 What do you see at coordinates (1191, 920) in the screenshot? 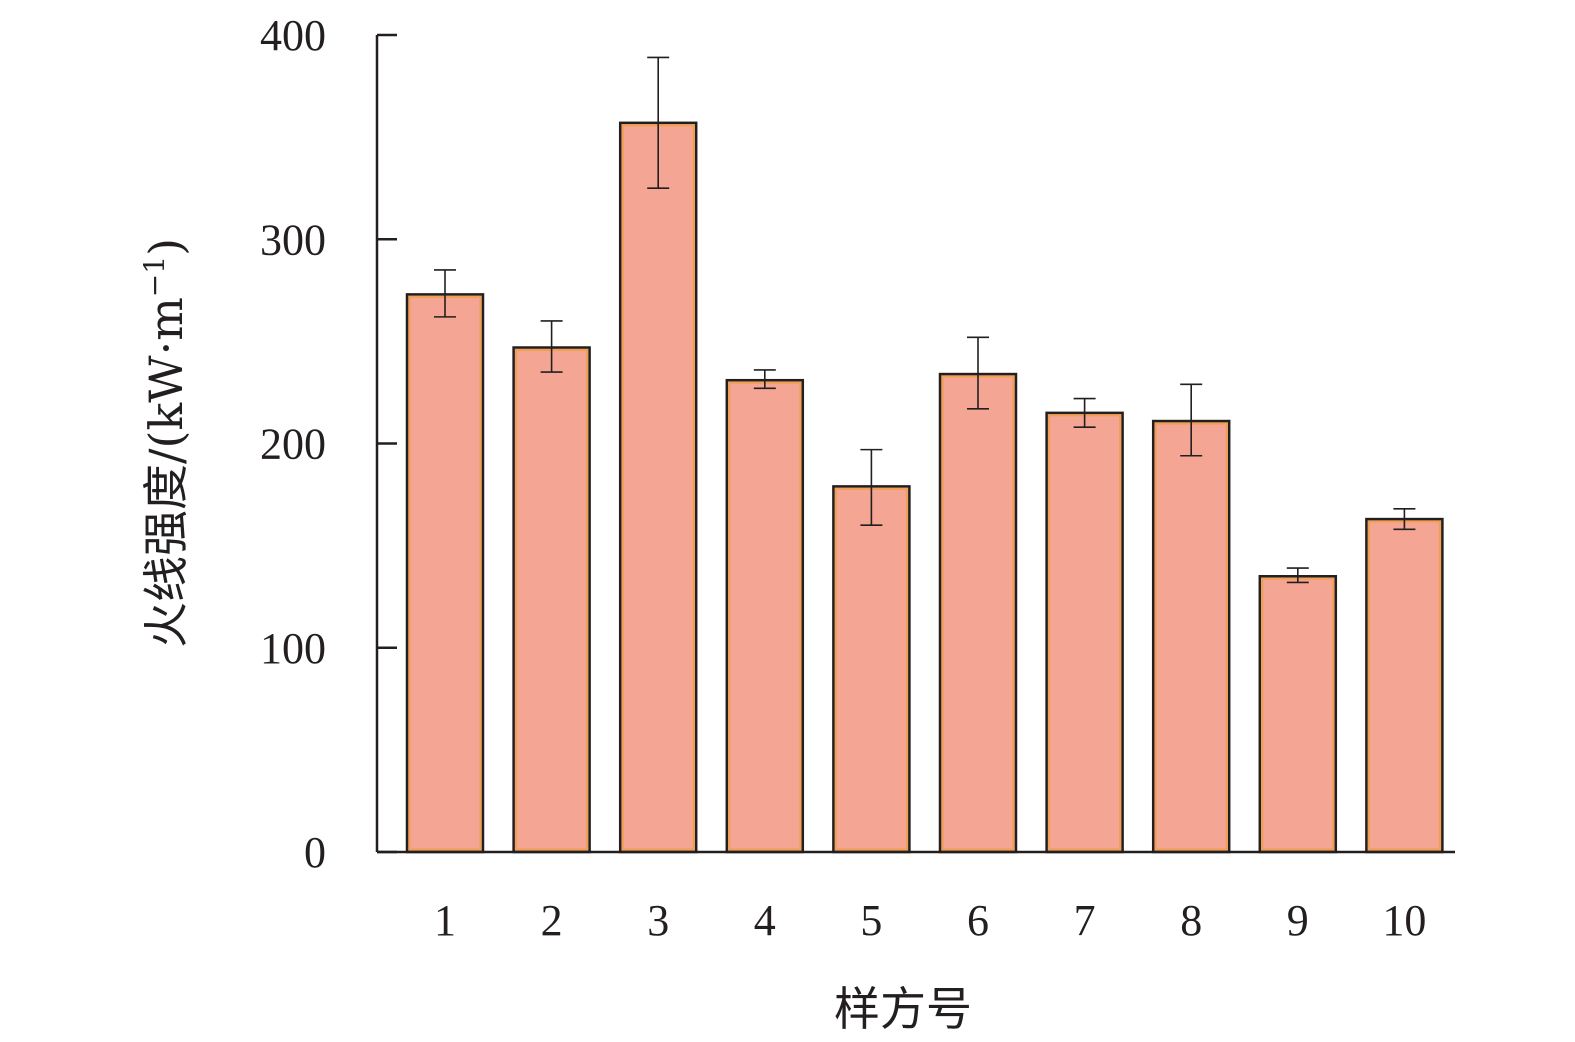
I see `x-tick-label: 8` at bounding box center [1191, 920].